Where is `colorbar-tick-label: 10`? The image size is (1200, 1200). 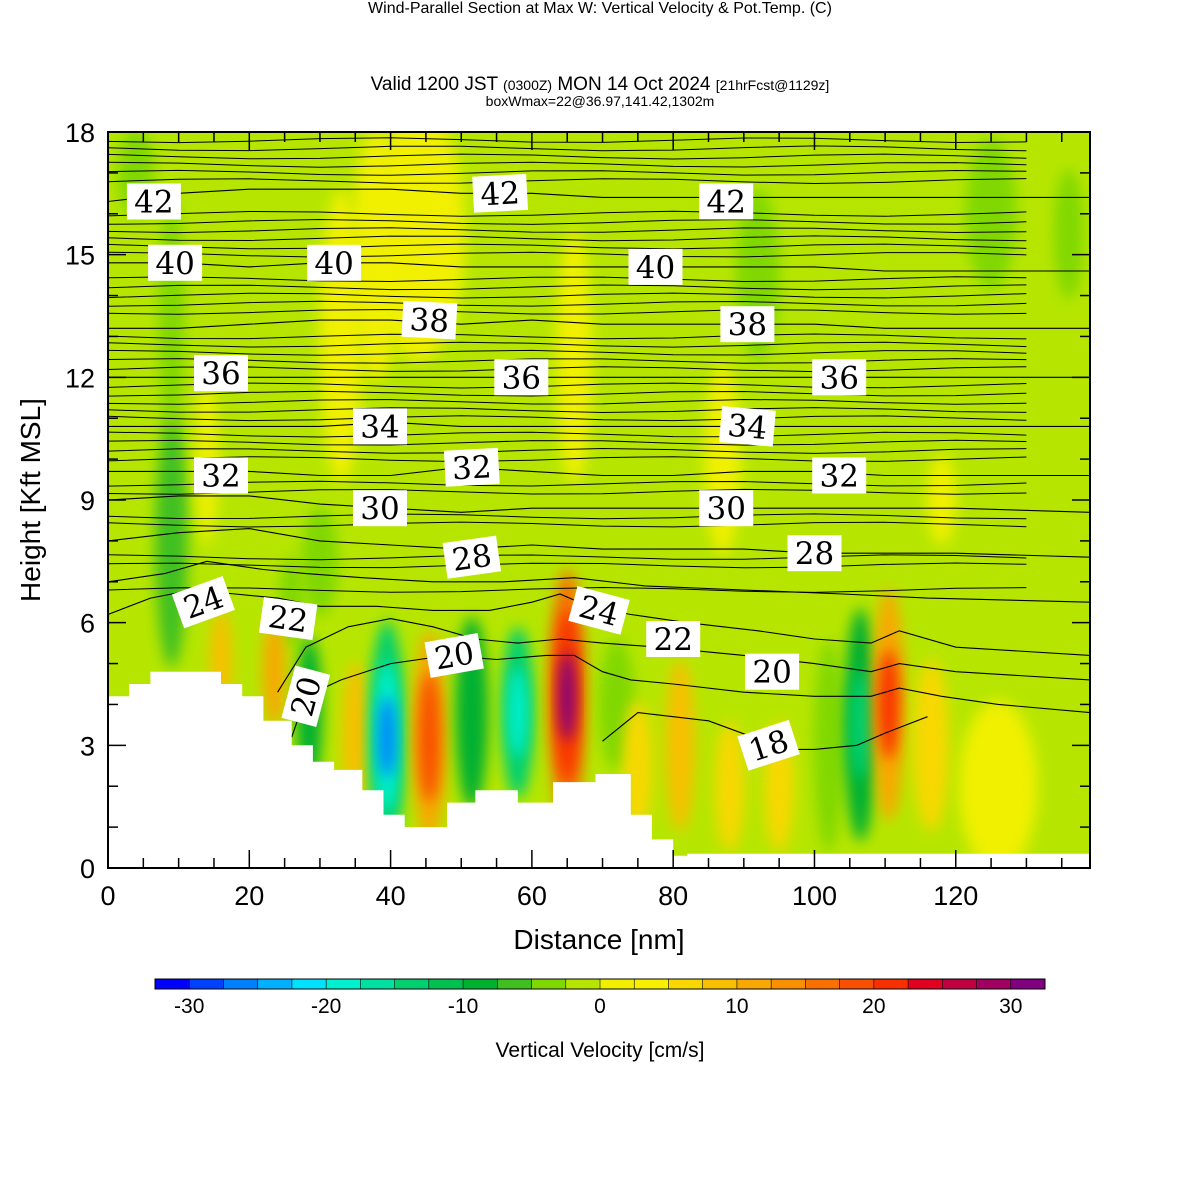
colorbar-tick-label: 10 is located at coordinates (736, 1006).